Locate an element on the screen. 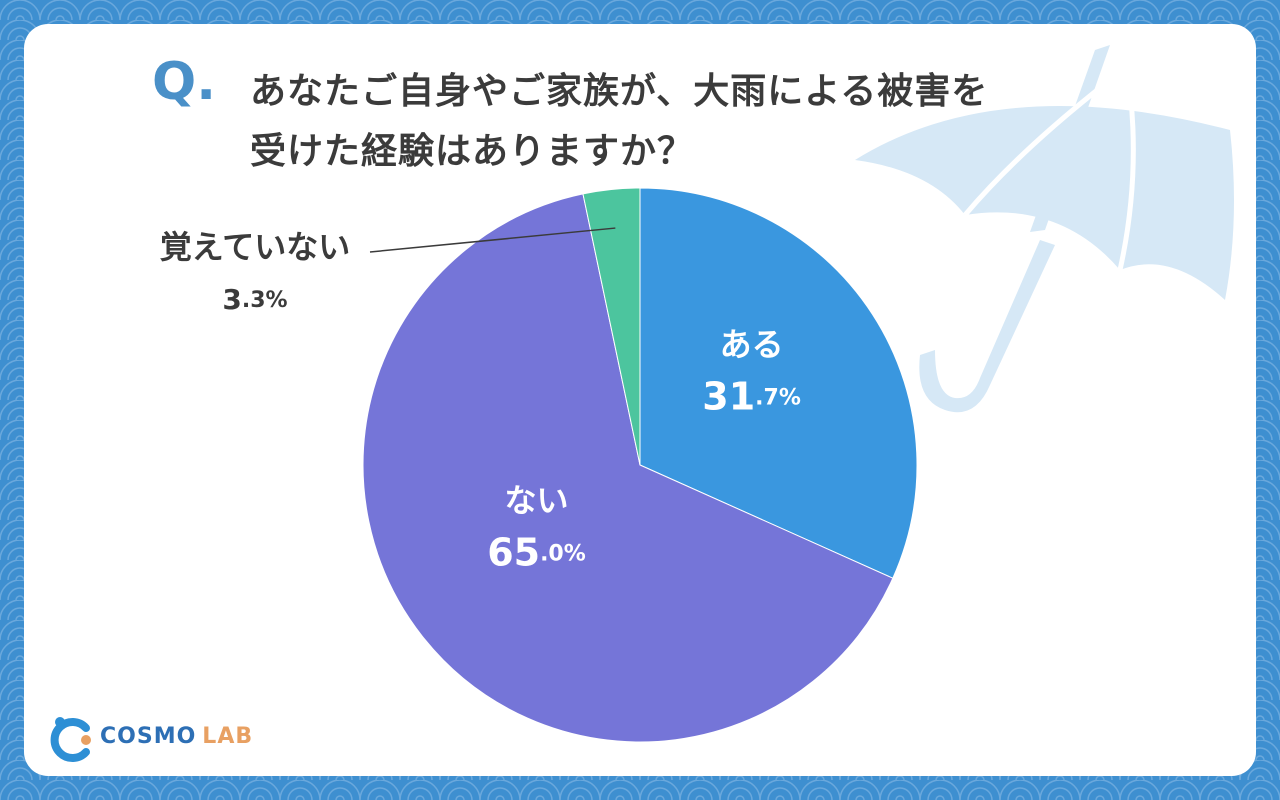 This screenshot has width=1280, height=800. value-label: 65.0% is located at coordinates (536, 552).